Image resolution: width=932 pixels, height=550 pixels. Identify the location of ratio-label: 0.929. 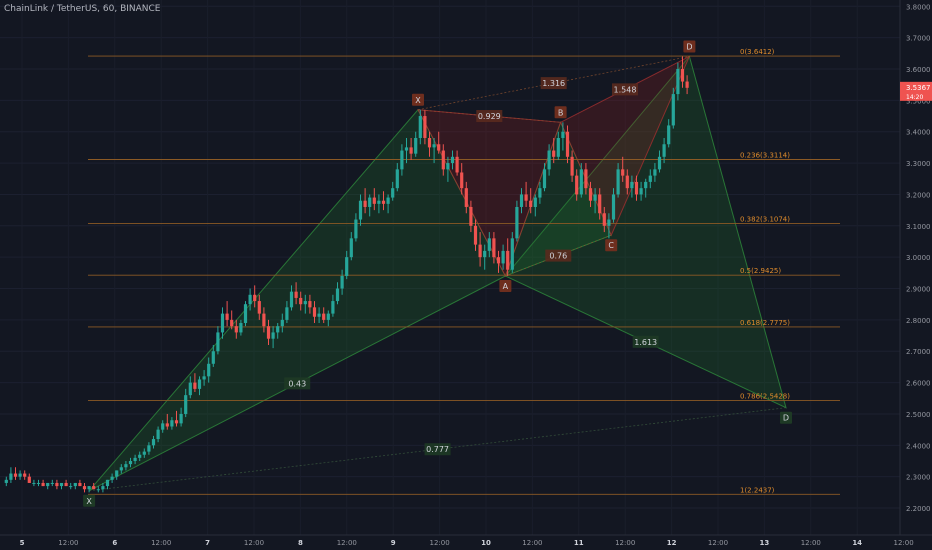
(489, 116).